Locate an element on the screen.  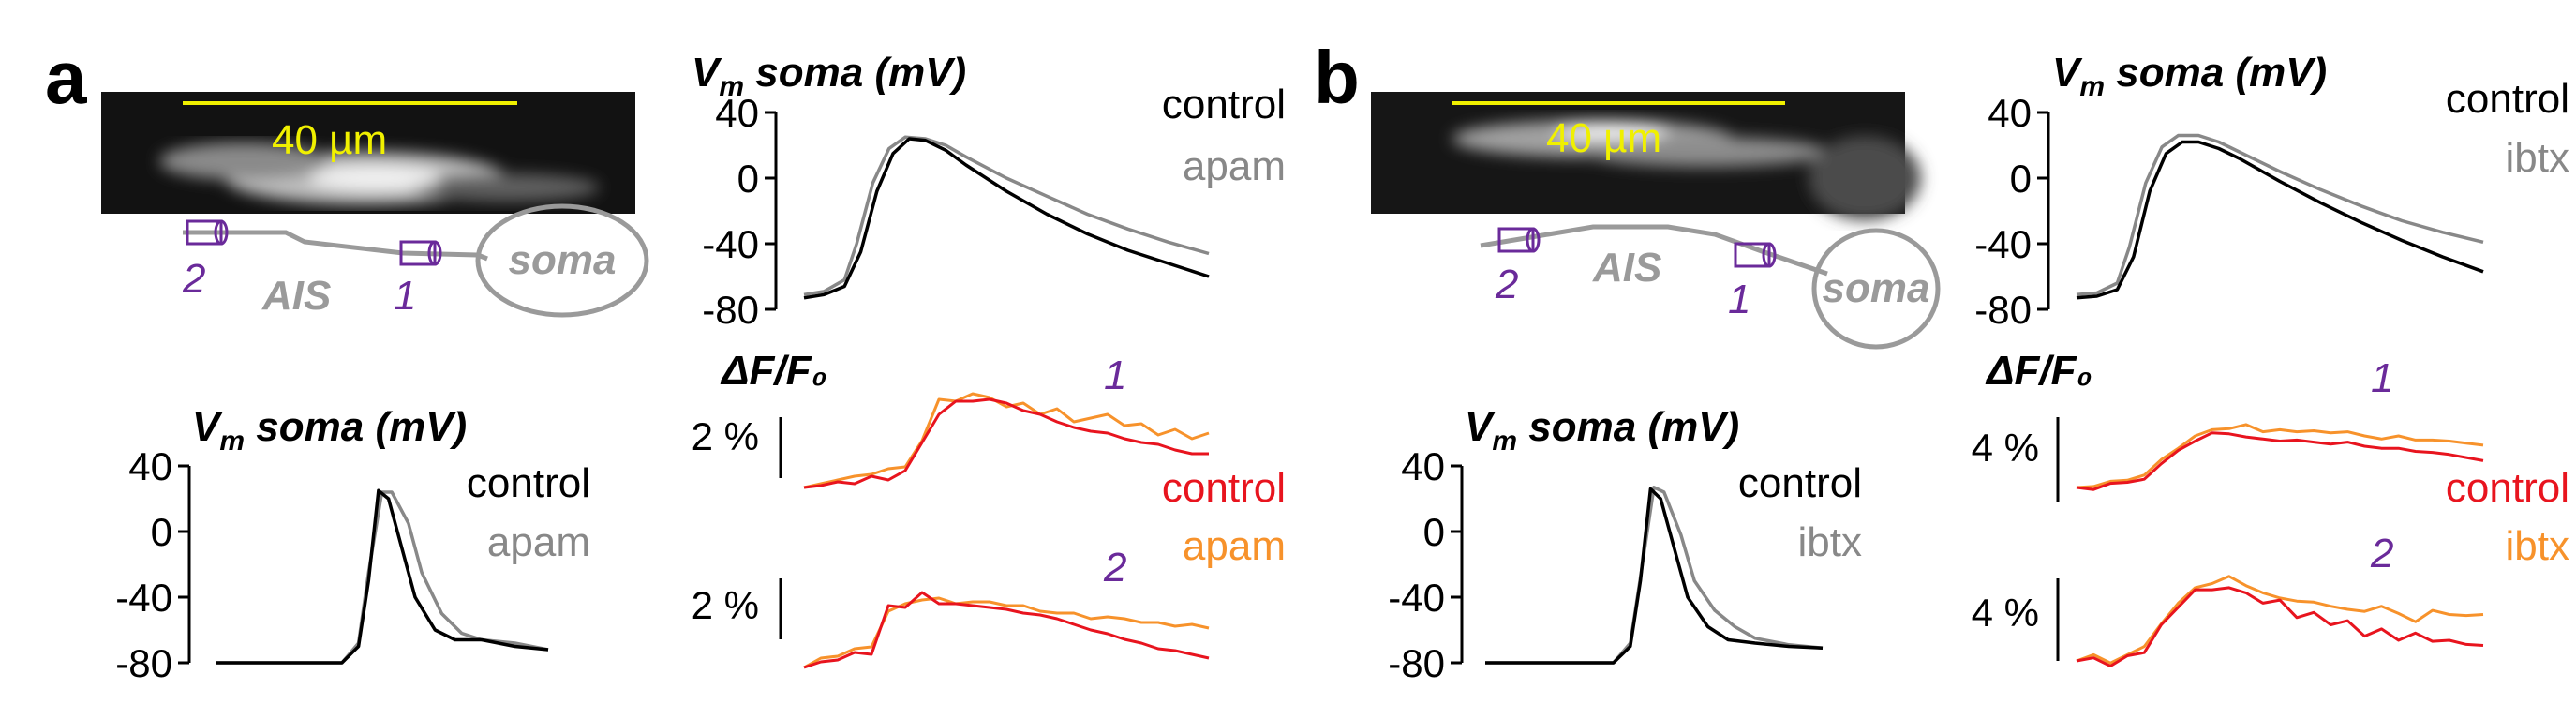
a-vm-zoom-title: Vm soma (mV) is located at coordinates (829, 76).